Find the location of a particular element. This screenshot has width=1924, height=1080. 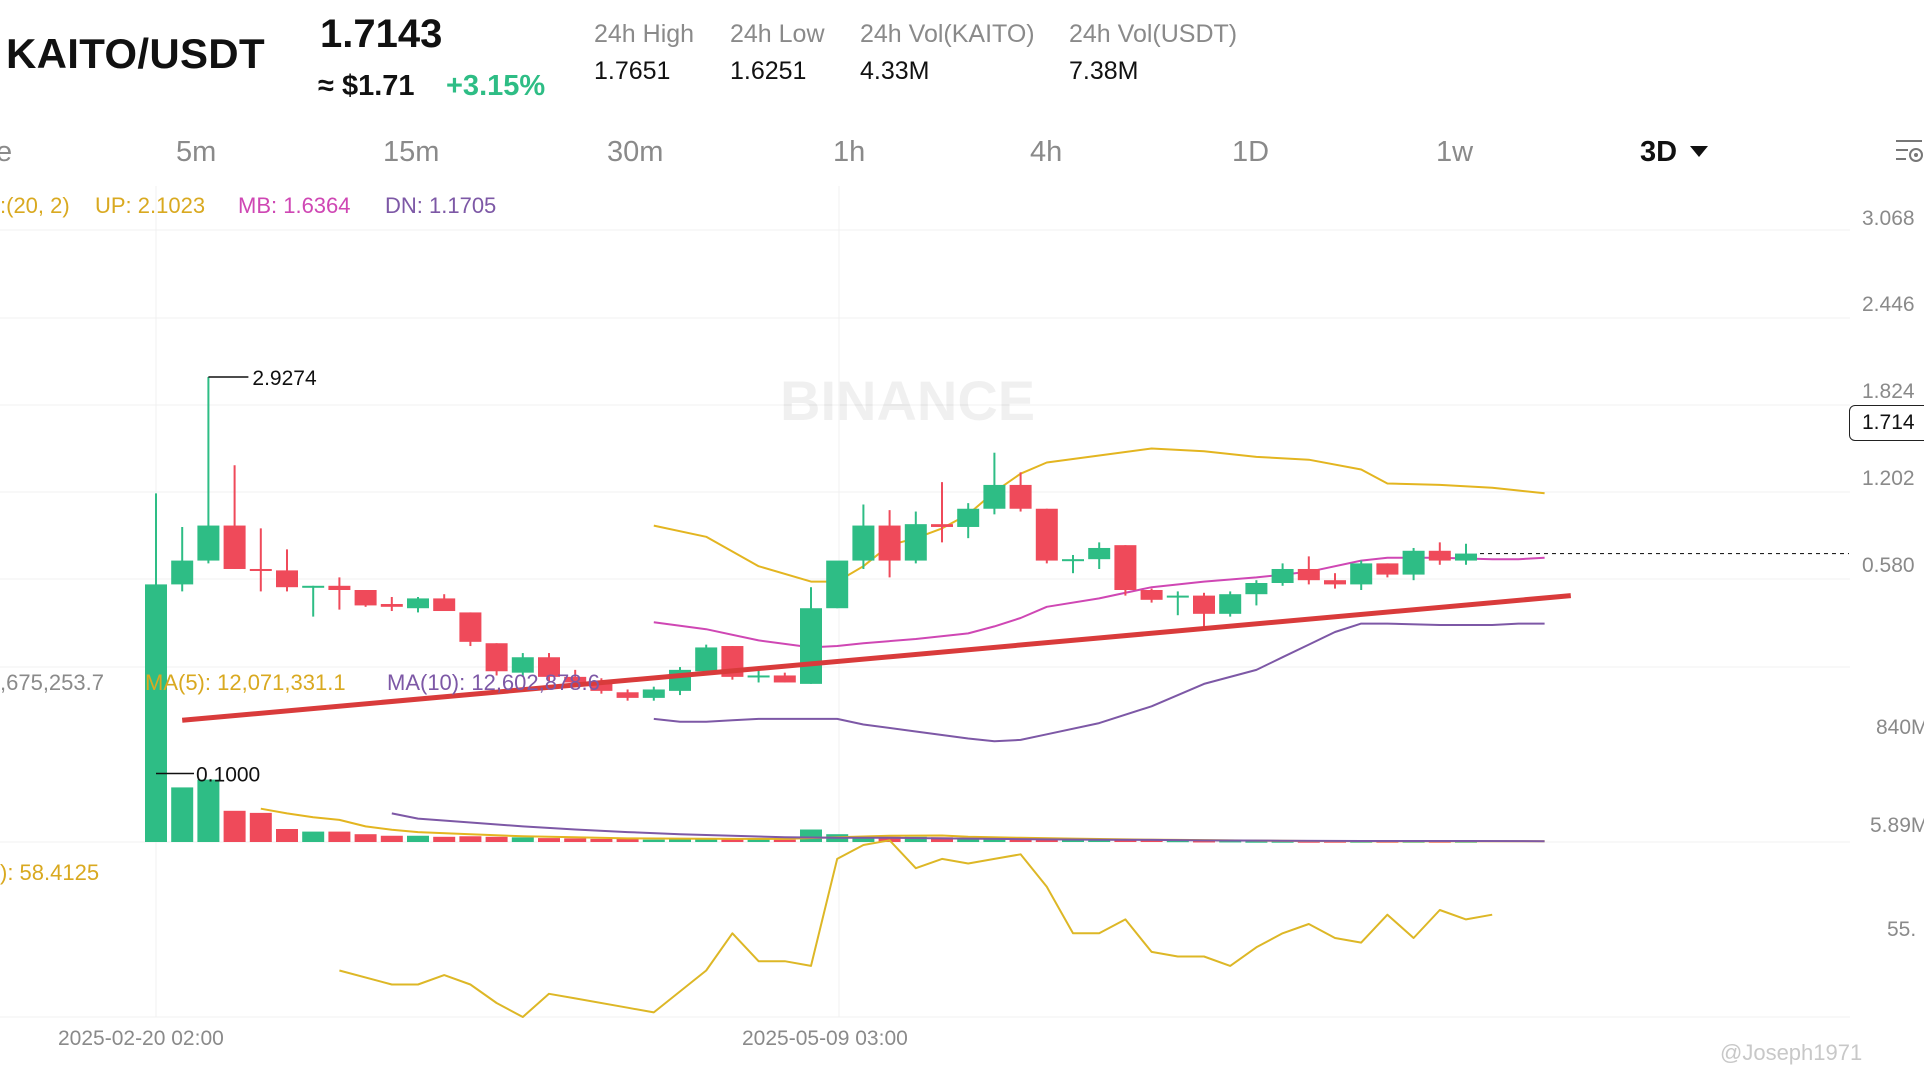

tab-4h: 4h is located at coordinates (1046, 152).